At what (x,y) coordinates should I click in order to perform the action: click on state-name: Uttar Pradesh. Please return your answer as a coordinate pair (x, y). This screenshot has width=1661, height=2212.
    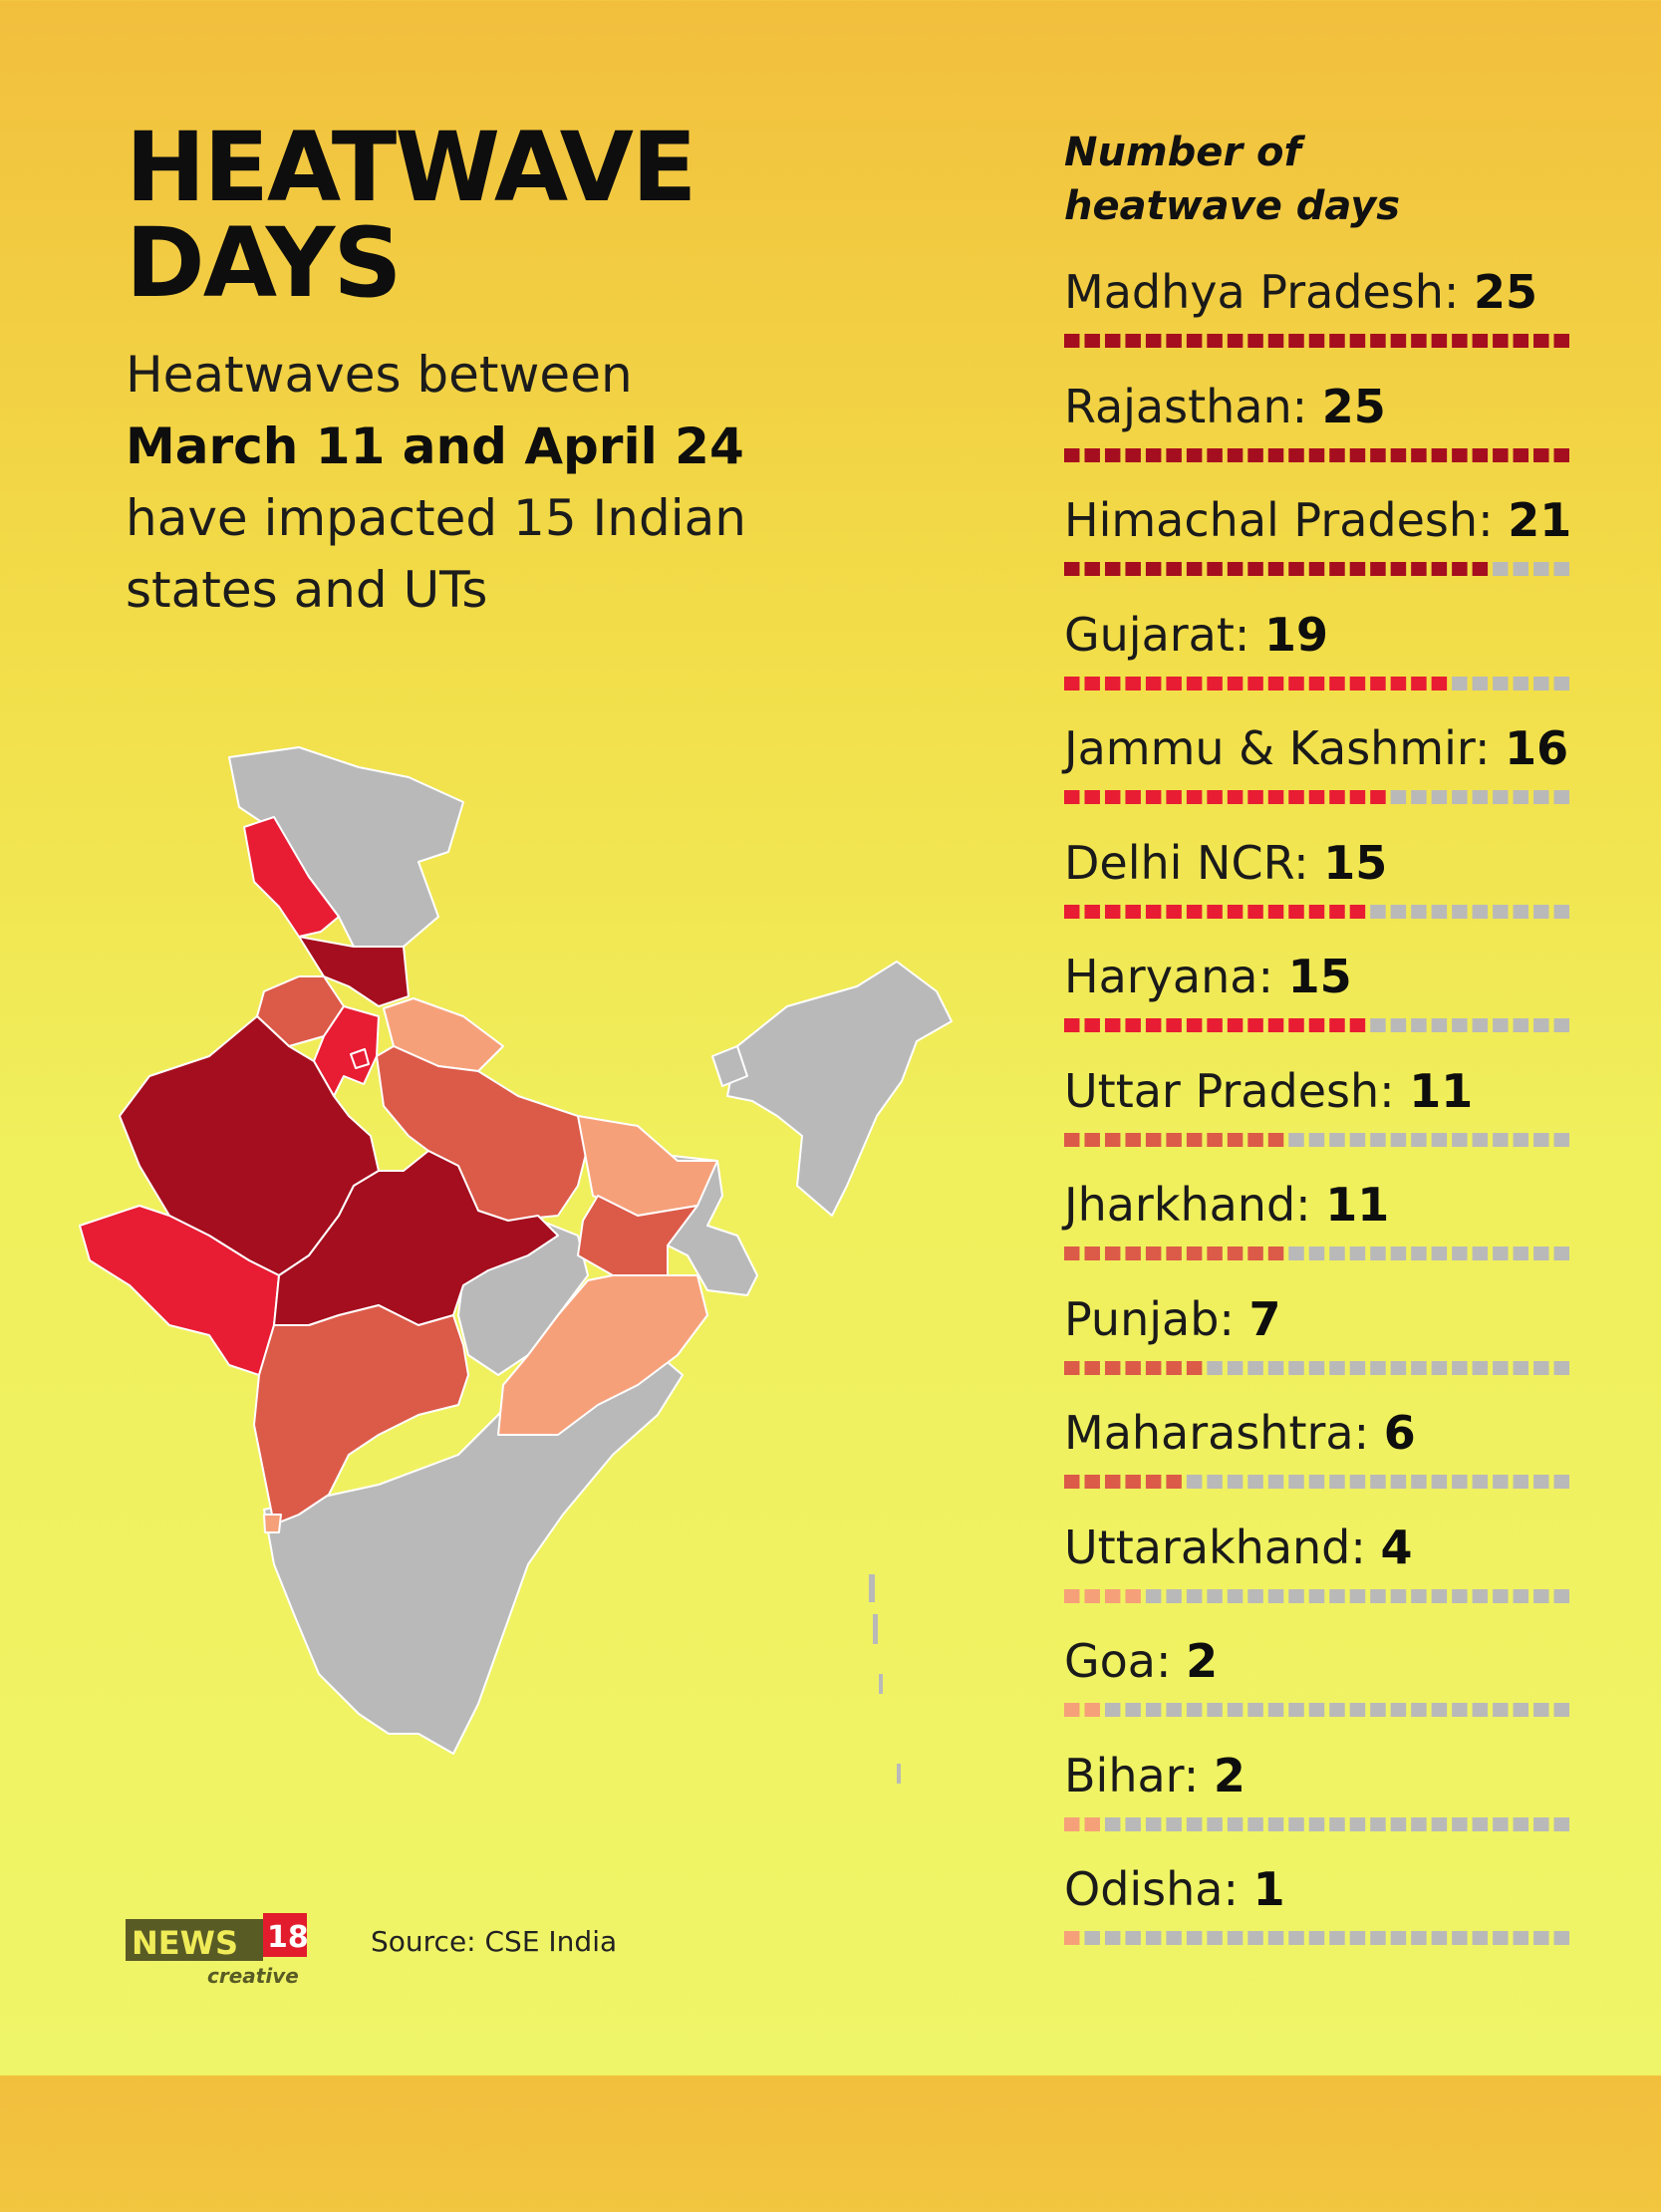
    Looking at the image, I should click on (1222, 1091).